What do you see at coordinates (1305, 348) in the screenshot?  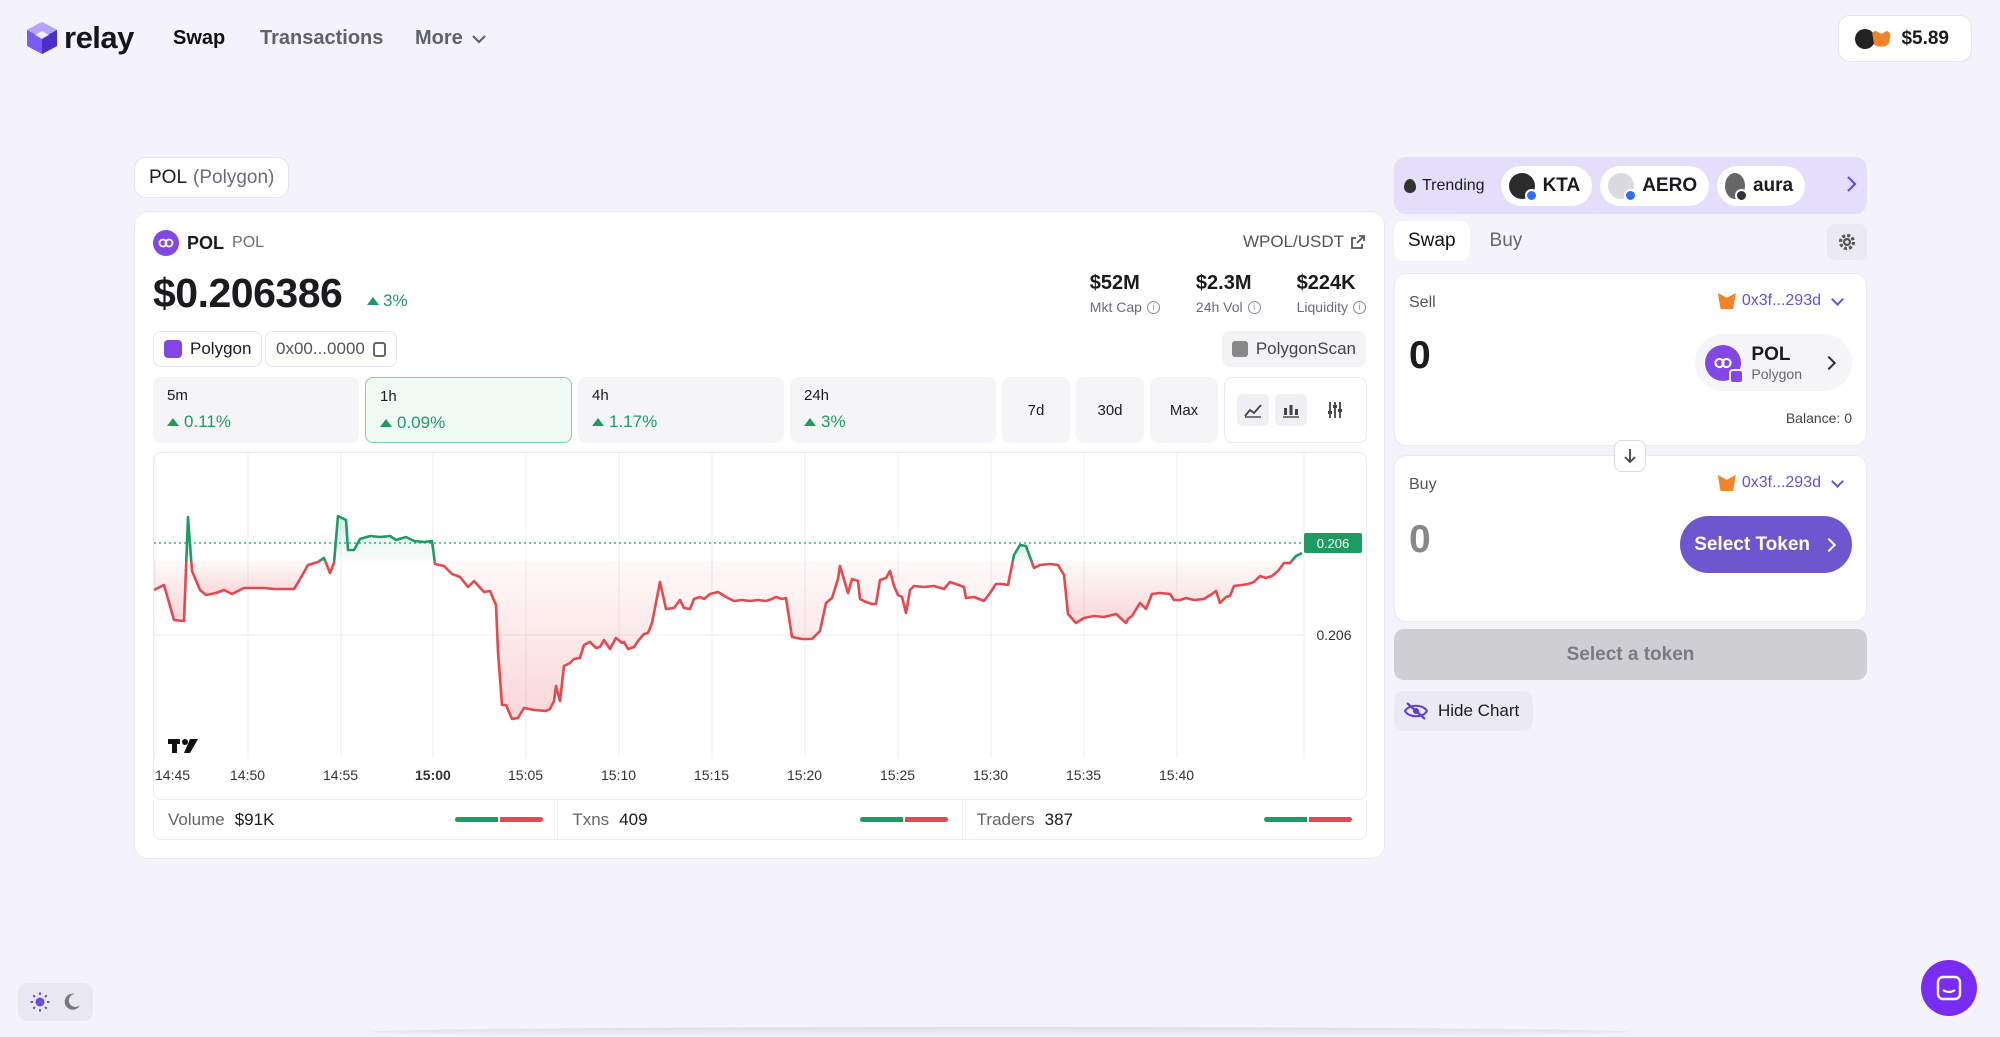 I see `explorer-label: PolygonScan` at bounding box center [1305, 348].